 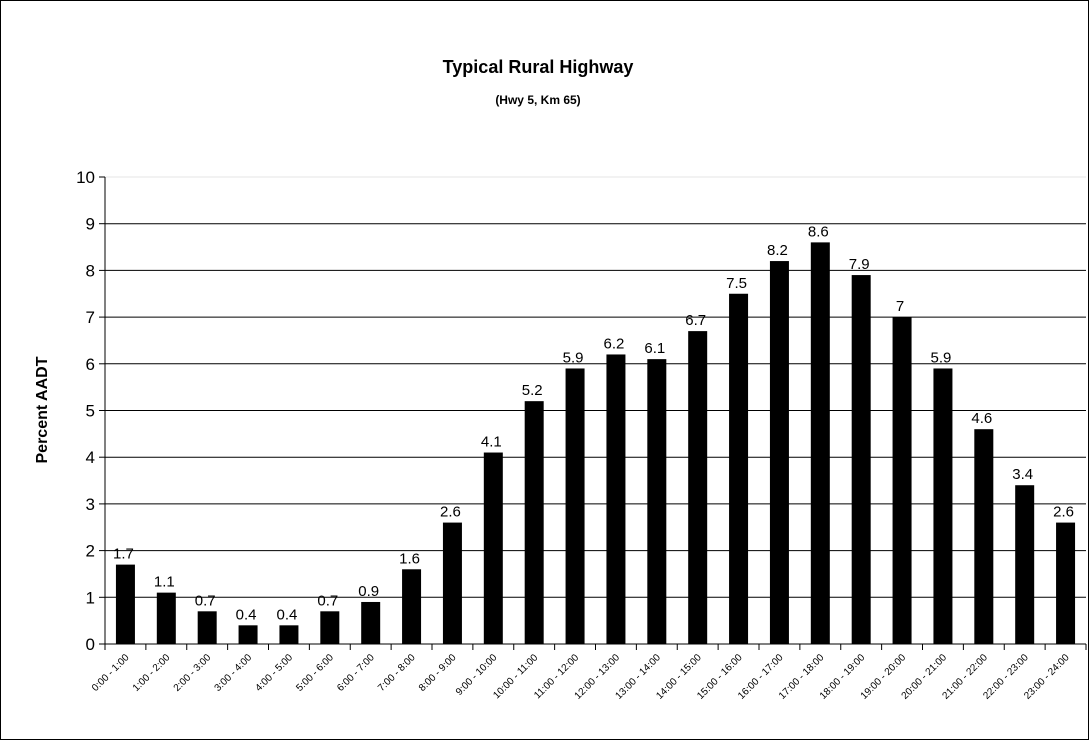 I want to click on data-label: 8.2, so click(x=777, y=250).